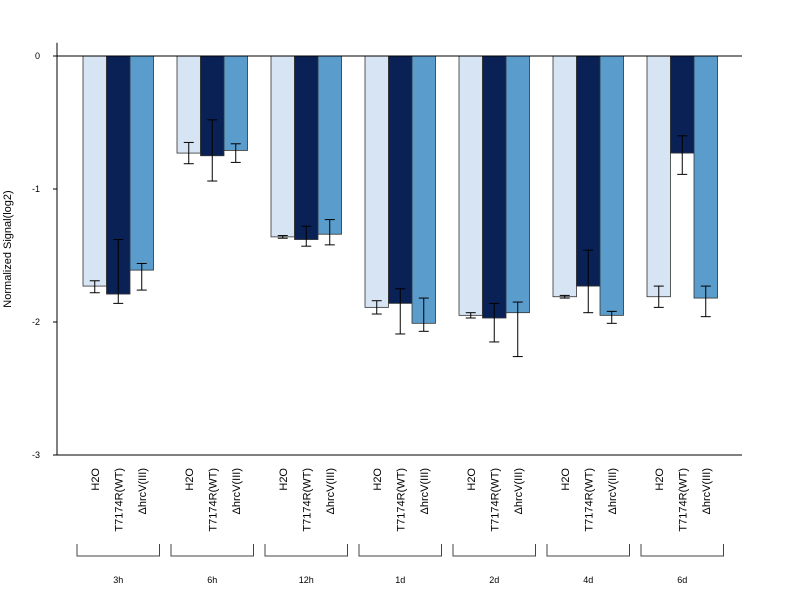 The width and height of the screenshot is (800, 600). What do you see at coordinates (212, 580) in the screenshot?
I see `time-point-label: 6h` at bounding box center [212, 580].